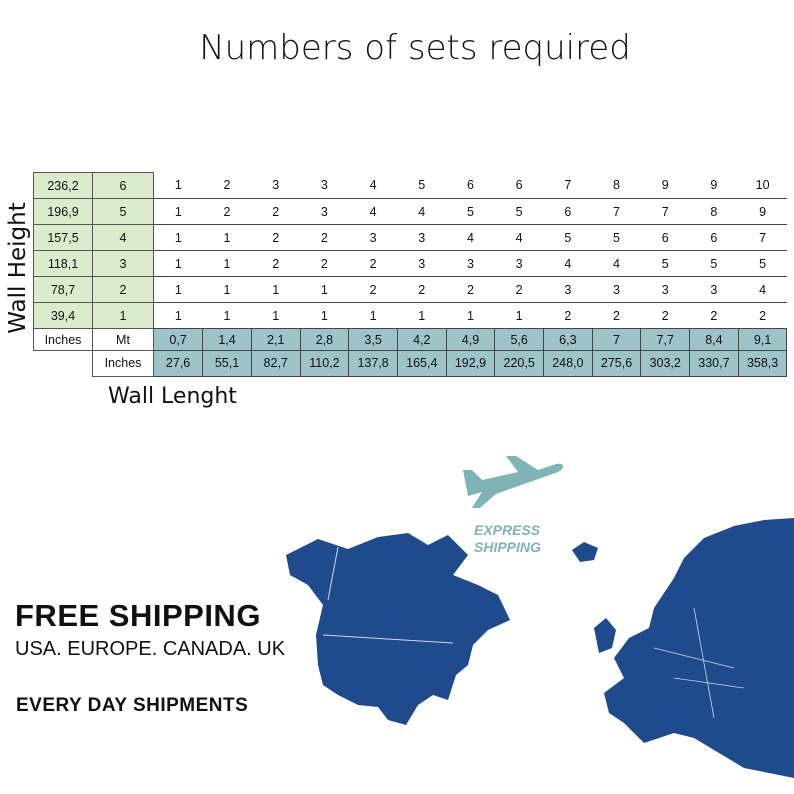 The width and height of the screenshot is (794, 794). Describe the element at coordinates (665, 363) in the screenshot. I see `length-inches-cell: 303,2` at that location.